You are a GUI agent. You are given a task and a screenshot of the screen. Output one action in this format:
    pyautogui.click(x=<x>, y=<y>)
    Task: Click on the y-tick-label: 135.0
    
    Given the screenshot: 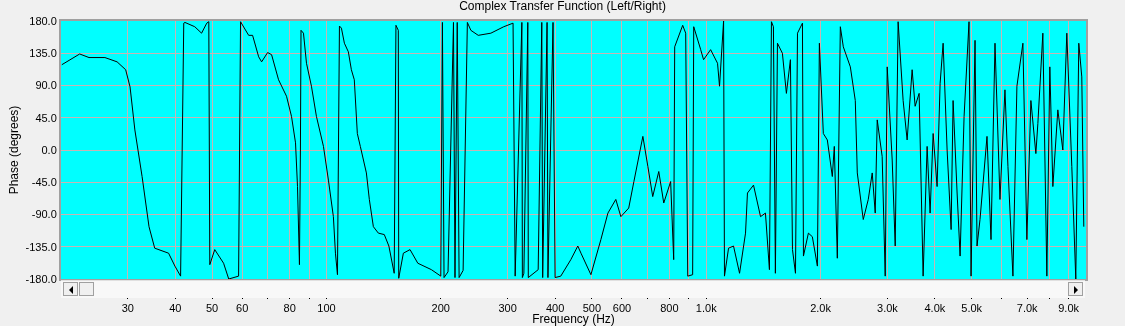 What is the action you would take?
    pyautogui.click(x=43, y=53)
    